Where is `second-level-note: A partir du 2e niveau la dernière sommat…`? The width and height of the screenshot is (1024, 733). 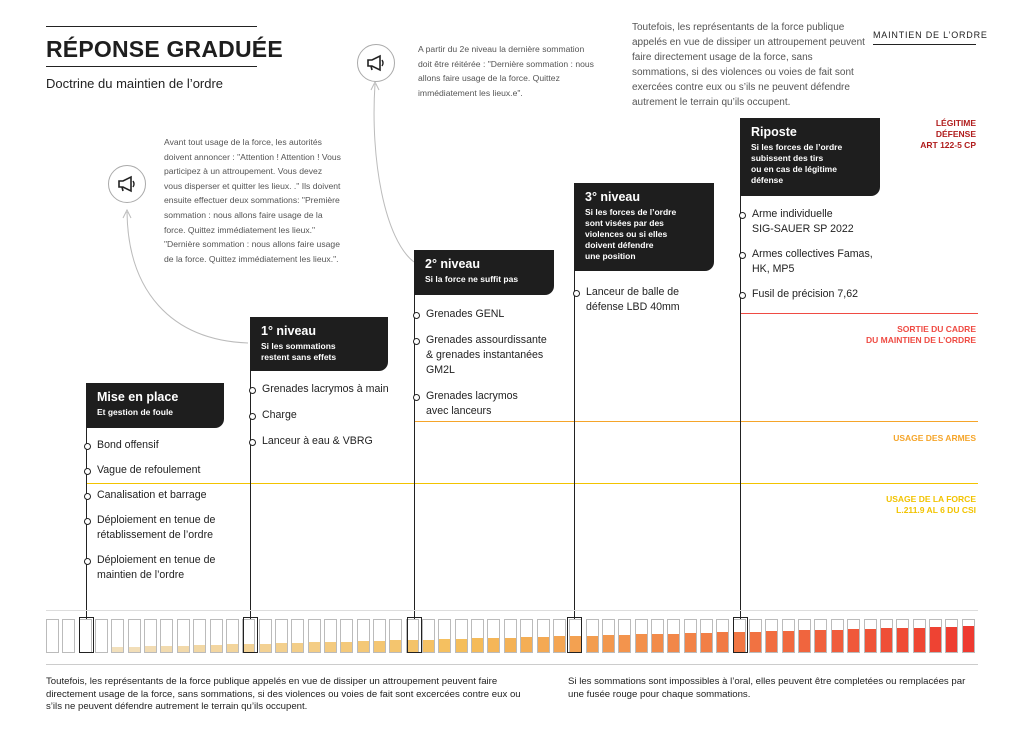 second-level-note: A partir du 2e niveau la dernière sommat… is located at coordinates (506, 71).